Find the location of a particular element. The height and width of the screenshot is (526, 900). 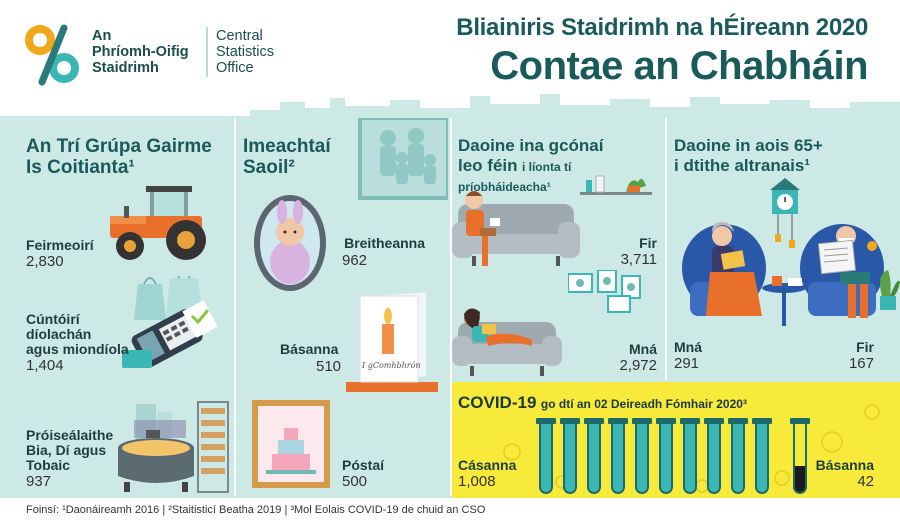

family-photo-icon is located at coordinates (403, 159).